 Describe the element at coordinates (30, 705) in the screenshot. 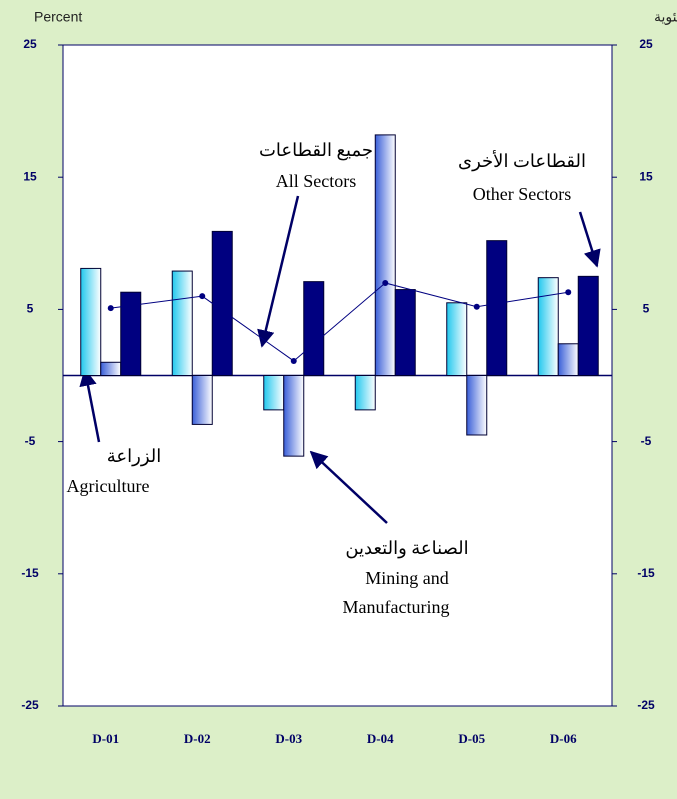

I see `y-tick-label: -25` at that location.